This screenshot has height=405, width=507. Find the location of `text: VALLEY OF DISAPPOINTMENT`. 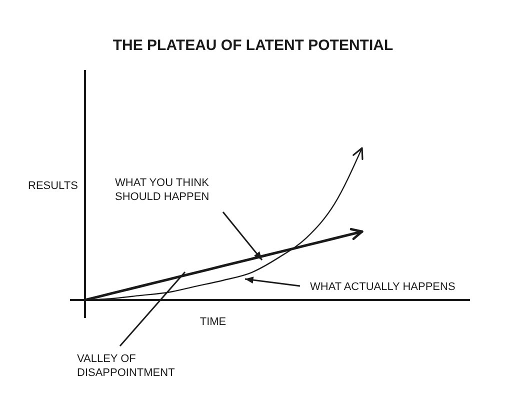

text: VALLEY OF DISAPPOINTMENT is located at coordinates (126, 366).